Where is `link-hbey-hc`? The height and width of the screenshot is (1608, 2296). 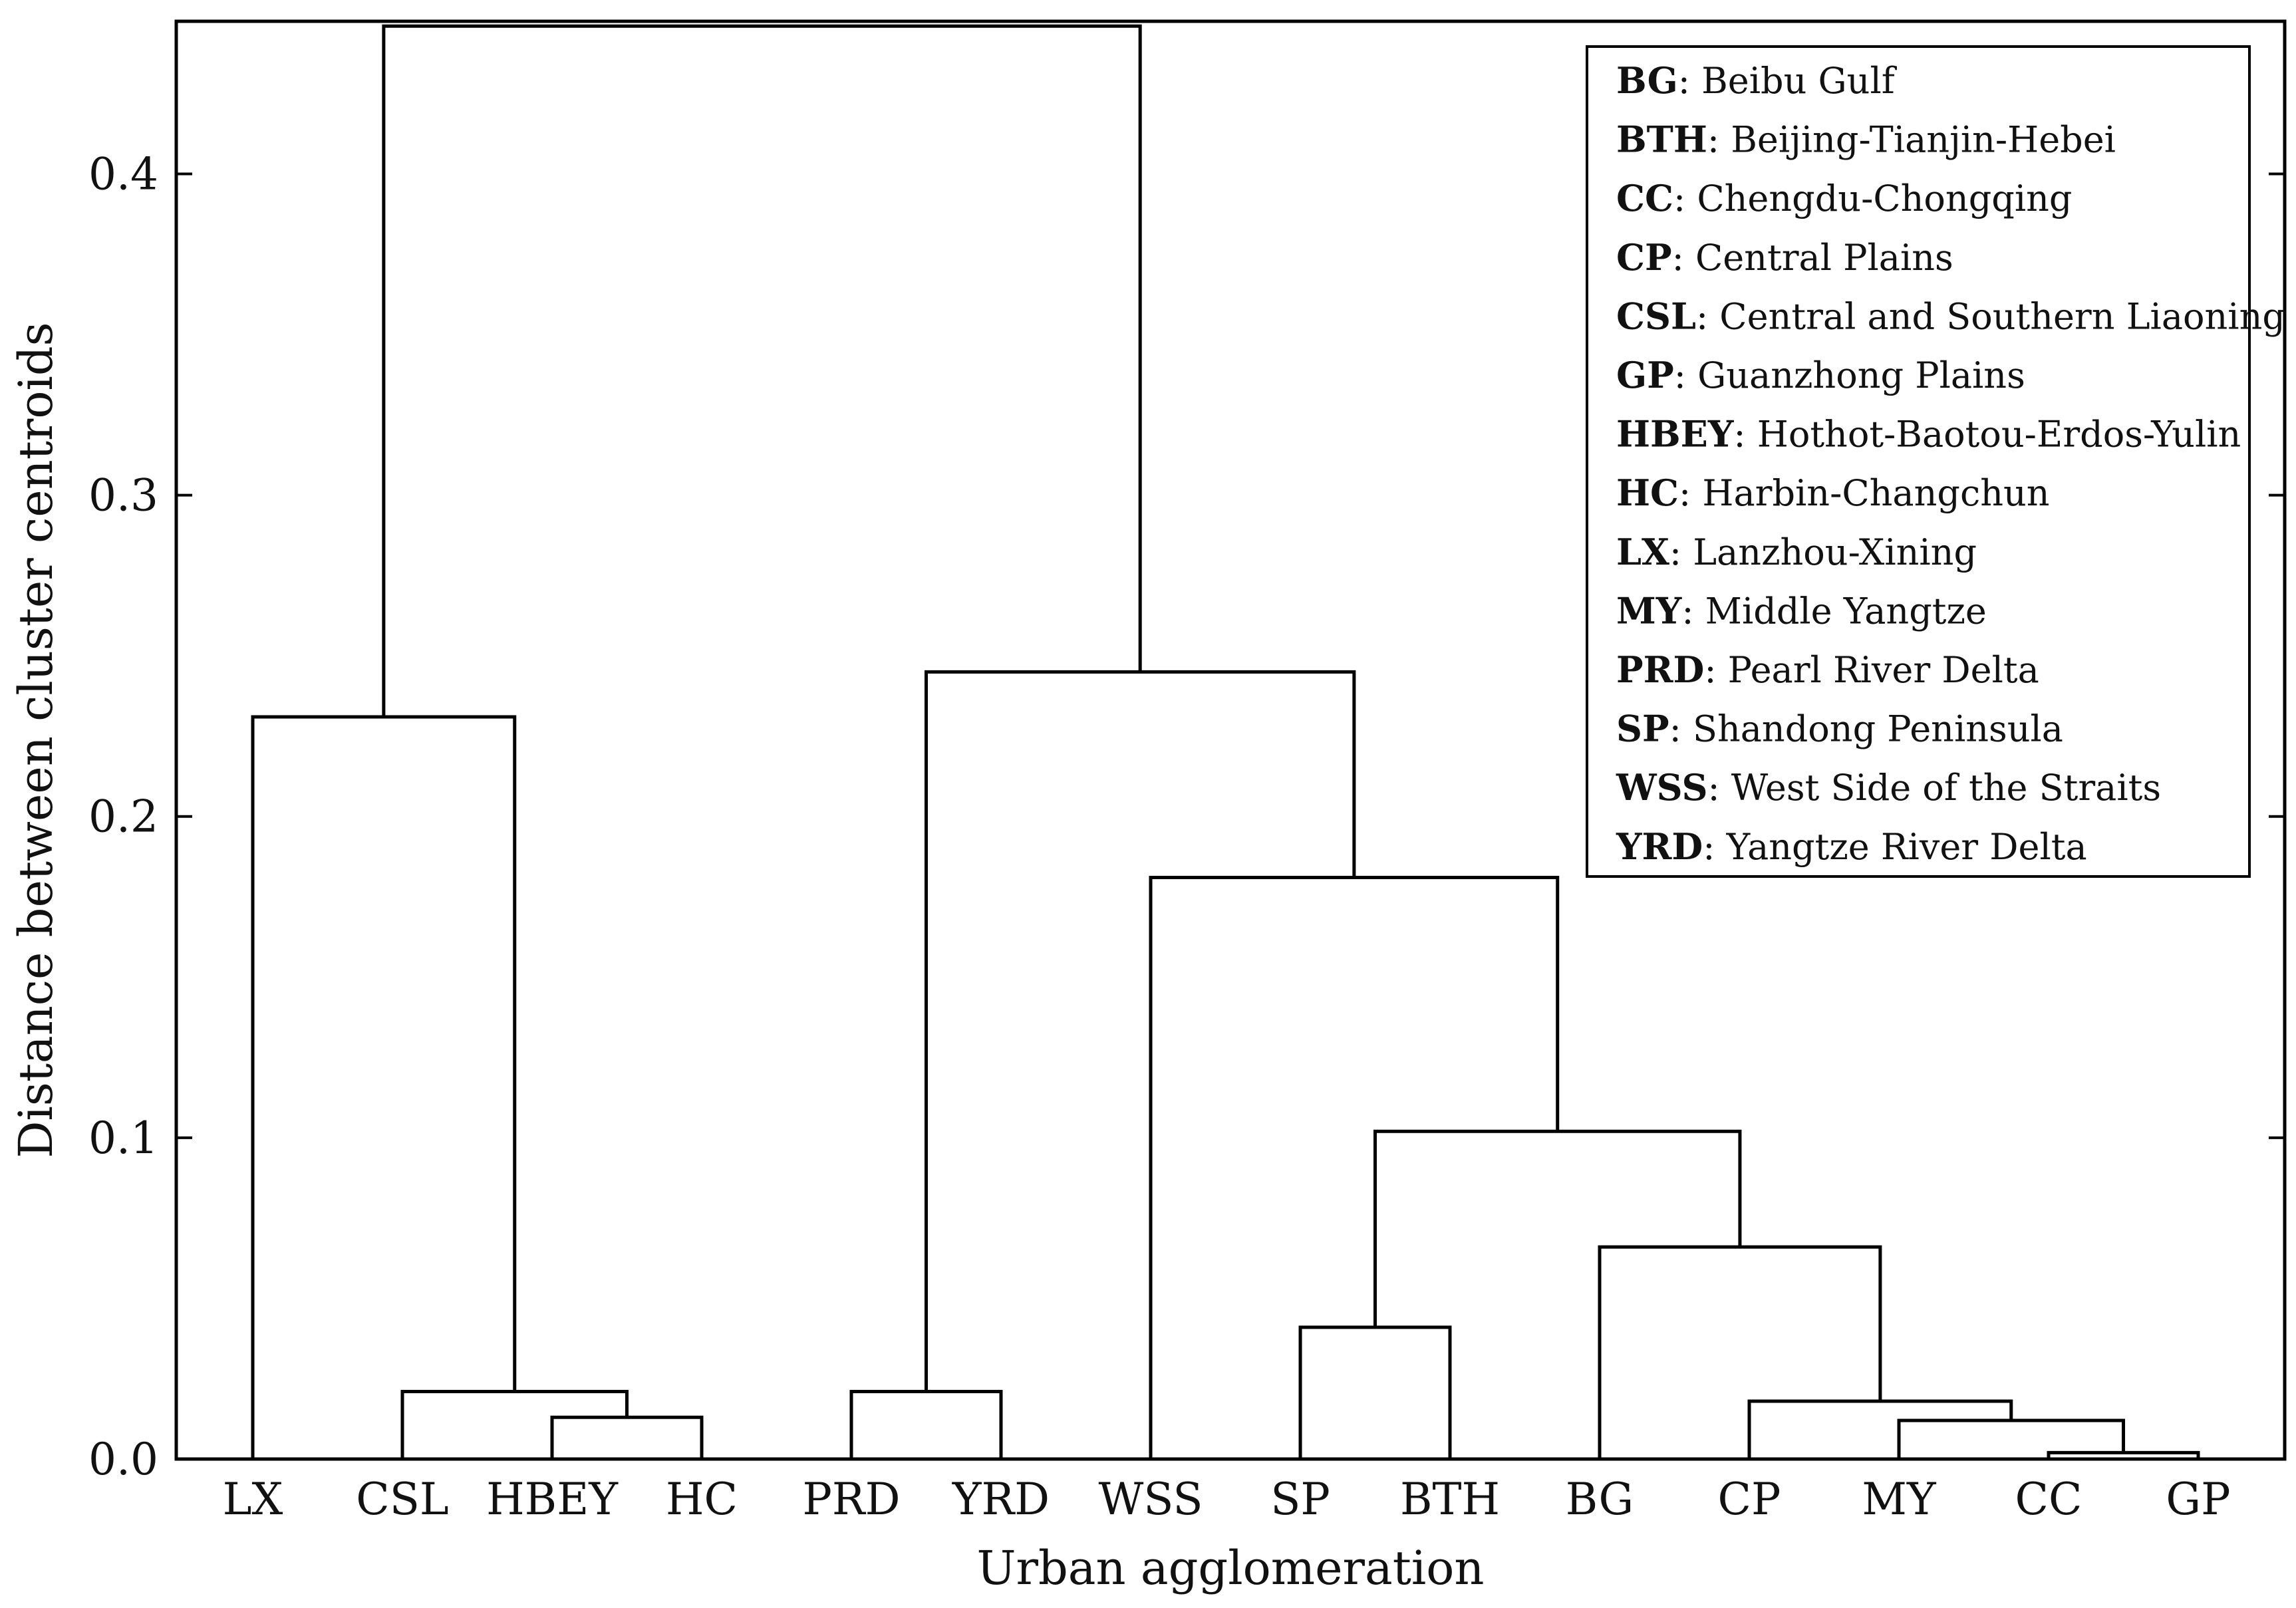
link-hbey-hc is located at coordinates (627, 1437).